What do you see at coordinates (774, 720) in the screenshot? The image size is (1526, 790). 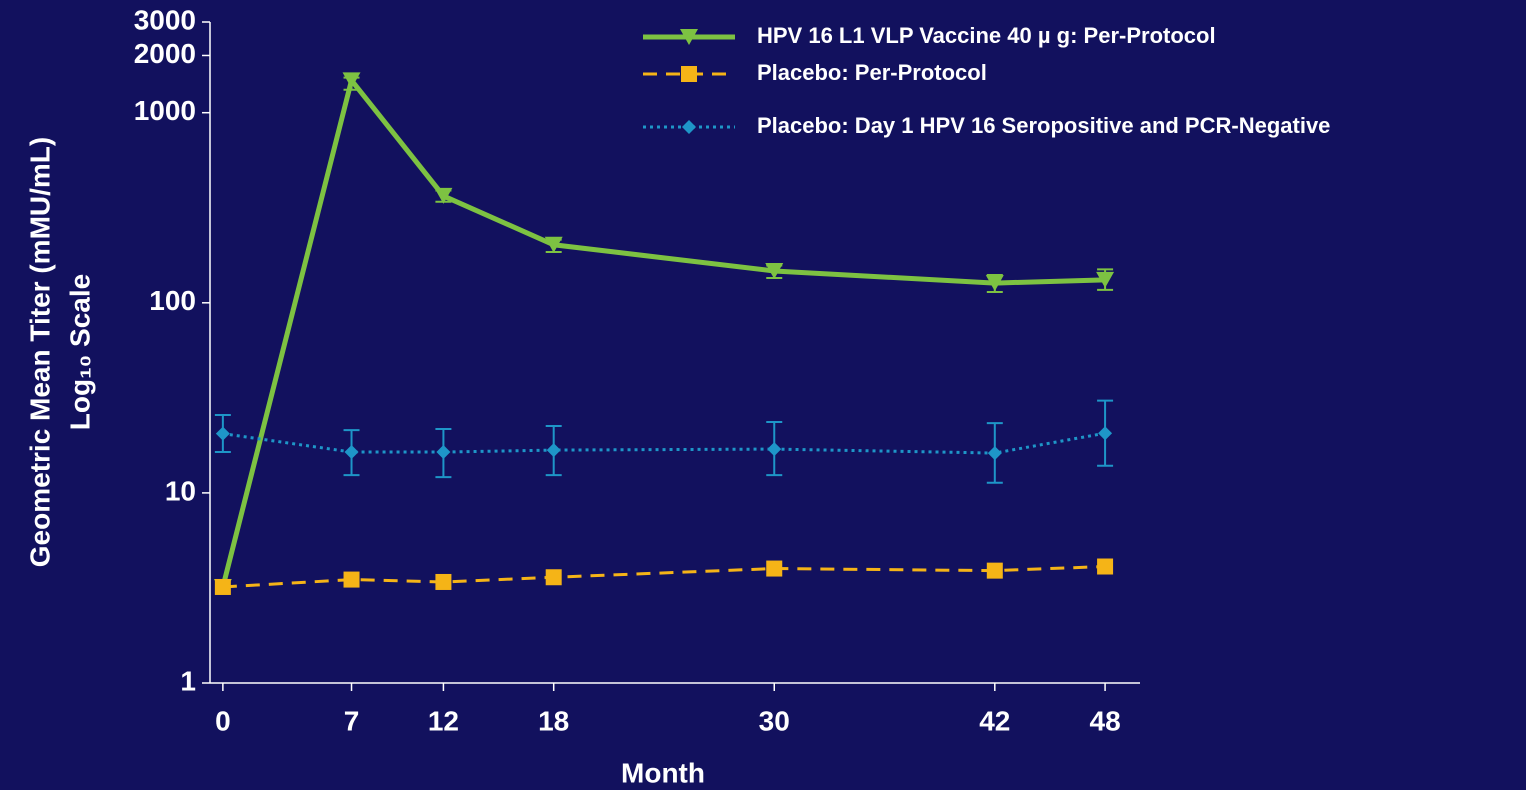 I see `x-tick-label: 30` at bounding box center [774, 720].